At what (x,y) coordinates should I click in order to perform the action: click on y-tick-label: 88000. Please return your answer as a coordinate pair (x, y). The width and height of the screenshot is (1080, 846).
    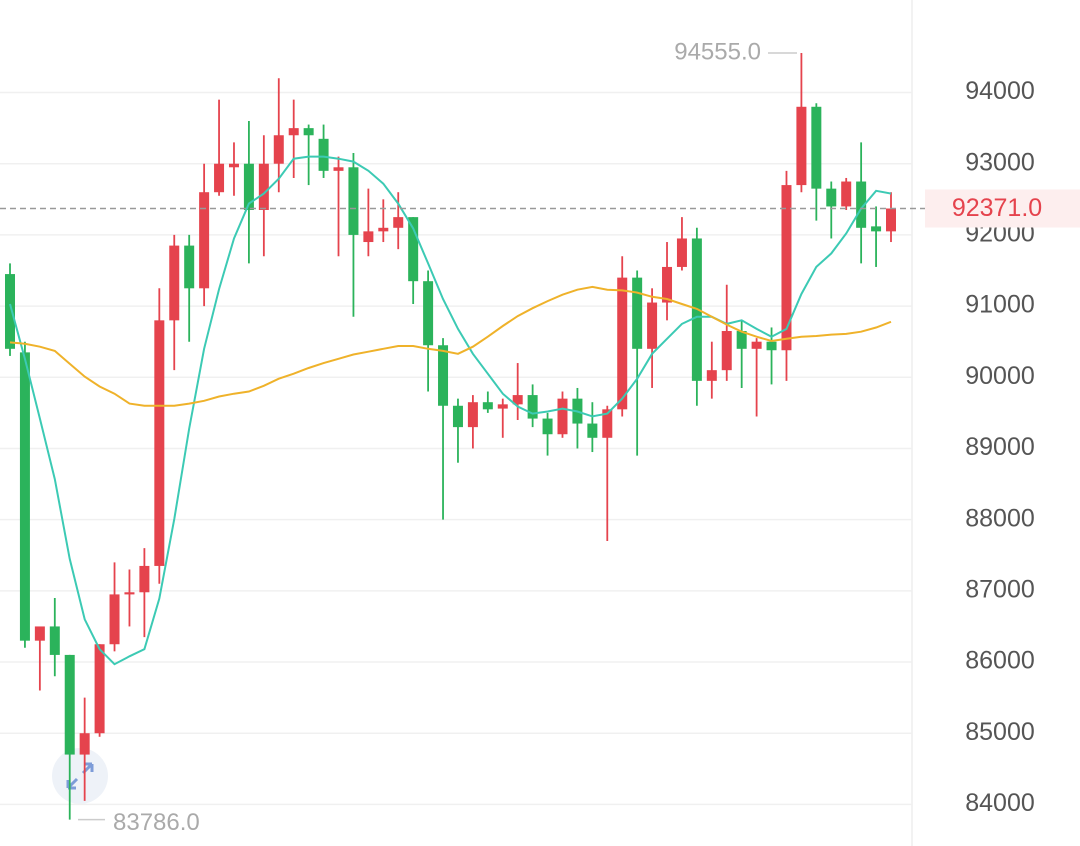
    Looking at the image, I should click on (1000, 518).